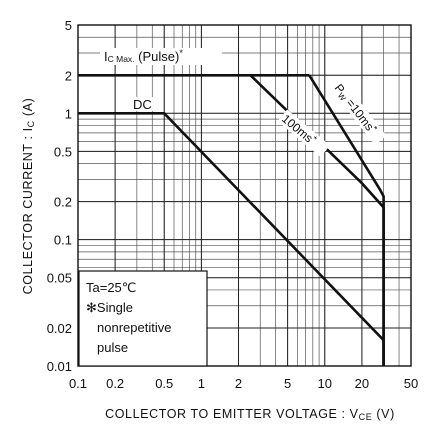 The height and width of the screenshot is (428, 448). Describe the element at coordinates (59, 278) in the screenshot. I see `y-tick-label: 0.05` at that location.